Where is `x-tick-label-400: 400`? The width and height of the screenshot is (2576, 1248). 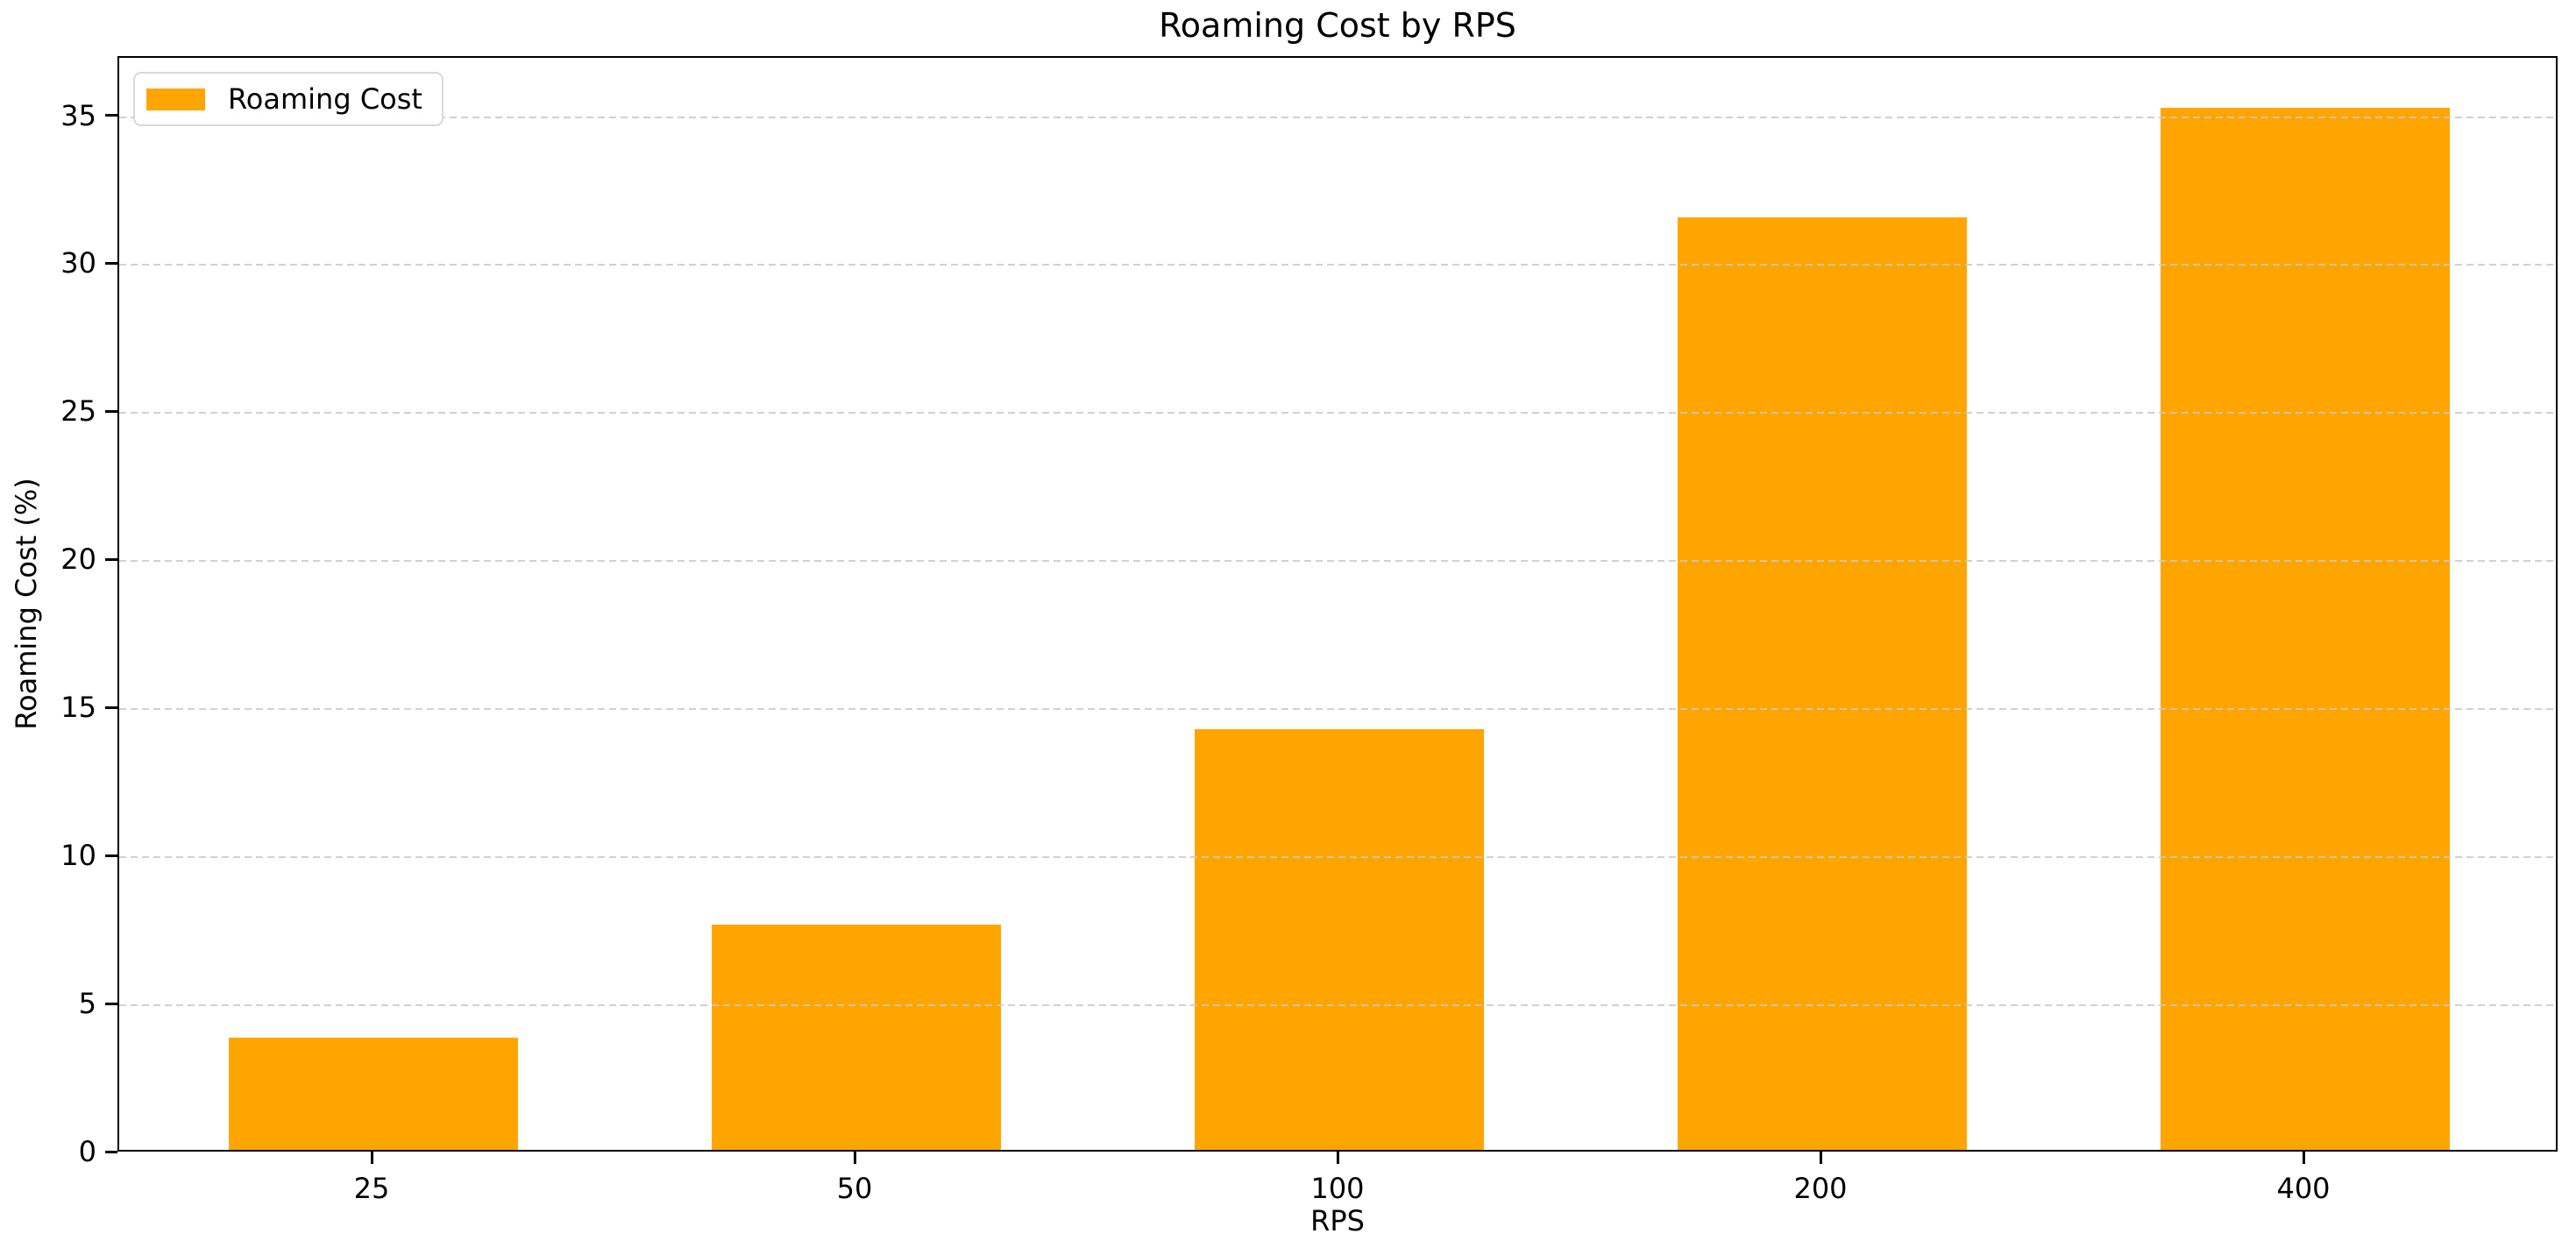
x-tick-label-400: 400 is located at coordinates (2303, 1188).